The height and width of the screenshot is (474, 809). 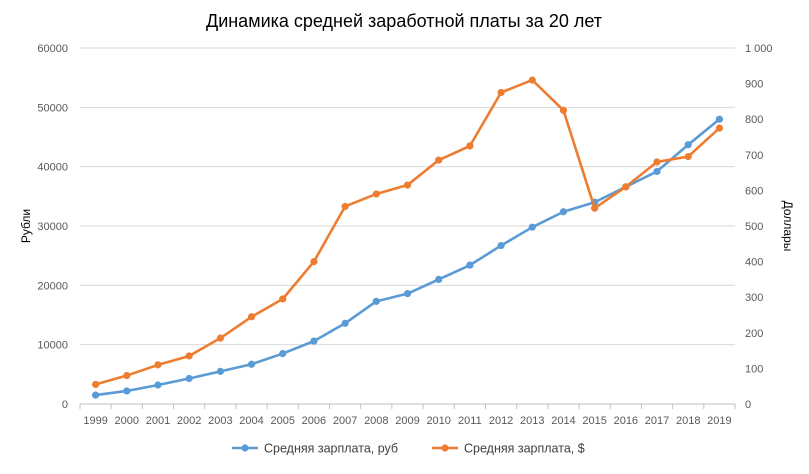 What do you see at coordinates (754, 227) in the screenshot?
I see `y-right-tick-label: 500` at bounding box center [754, 227].